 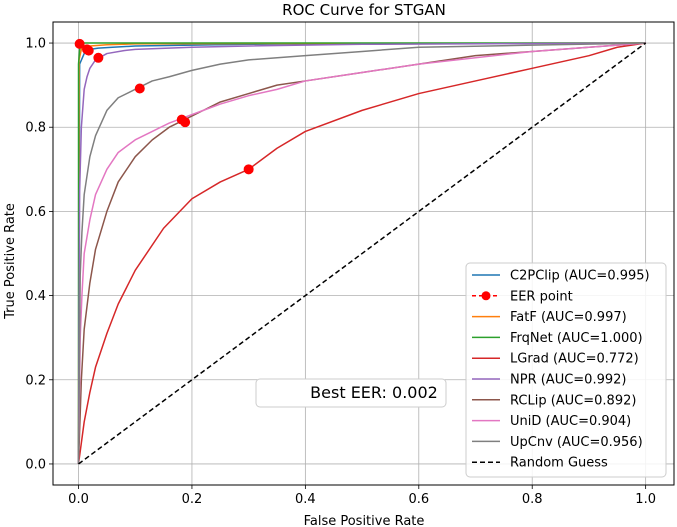 What do you see at coordinates (364, 10) in the screenshot?
I see `chart-title: ROC Curve for STGAN` at bounding box center [364, 10].